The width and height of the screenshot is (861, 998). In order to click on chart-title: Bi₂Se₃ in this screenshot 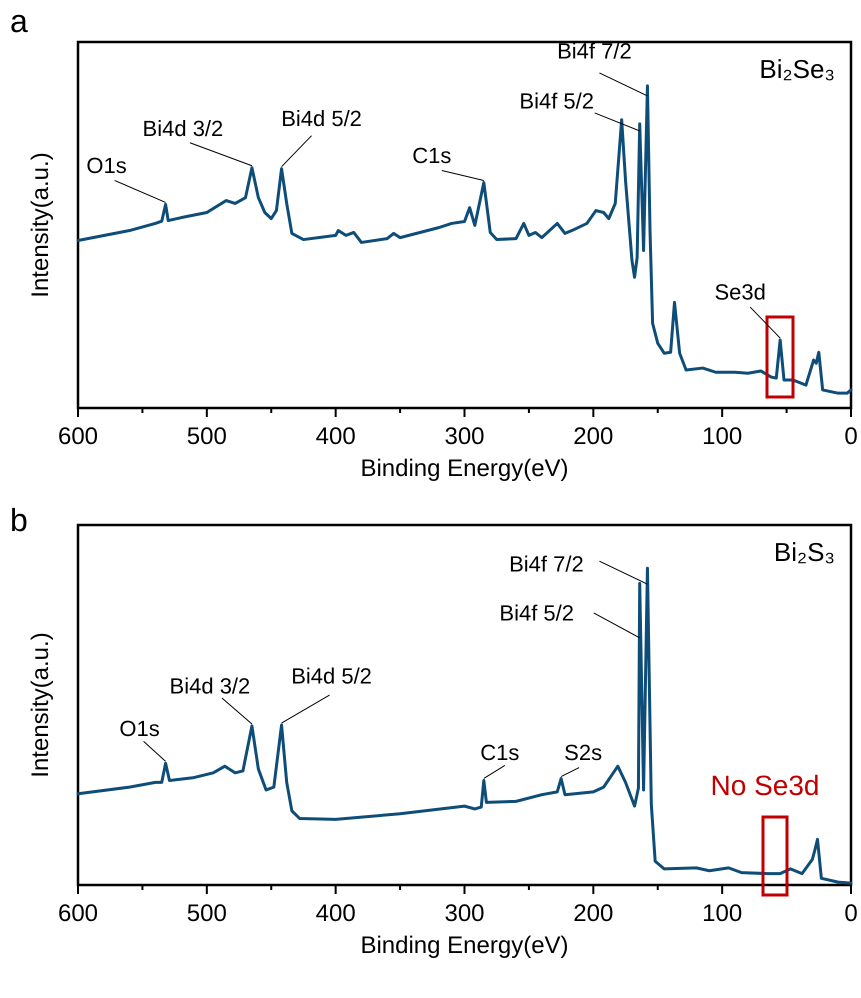, I will do `click(797, 69)`.